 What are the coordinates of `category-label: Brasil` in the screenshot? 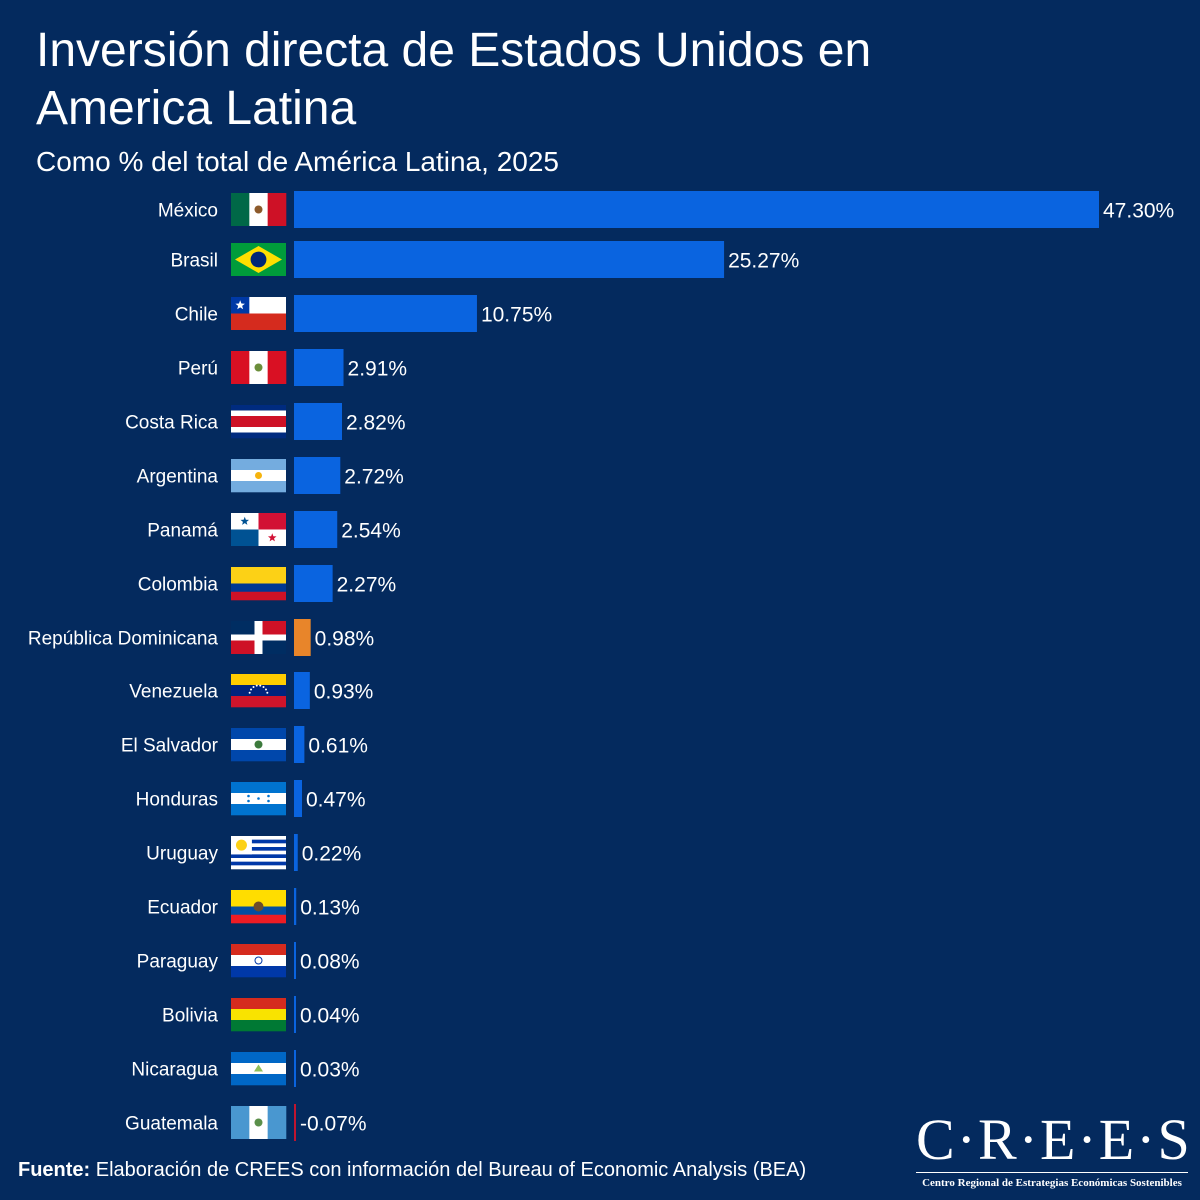 It's located at (194, 261).